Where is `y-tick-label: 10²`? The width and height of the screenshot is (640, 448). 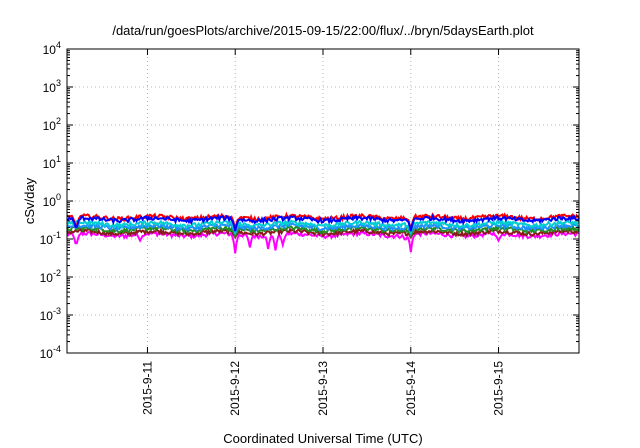
y-tick-label: 10² is located at coordinates (52, 124).